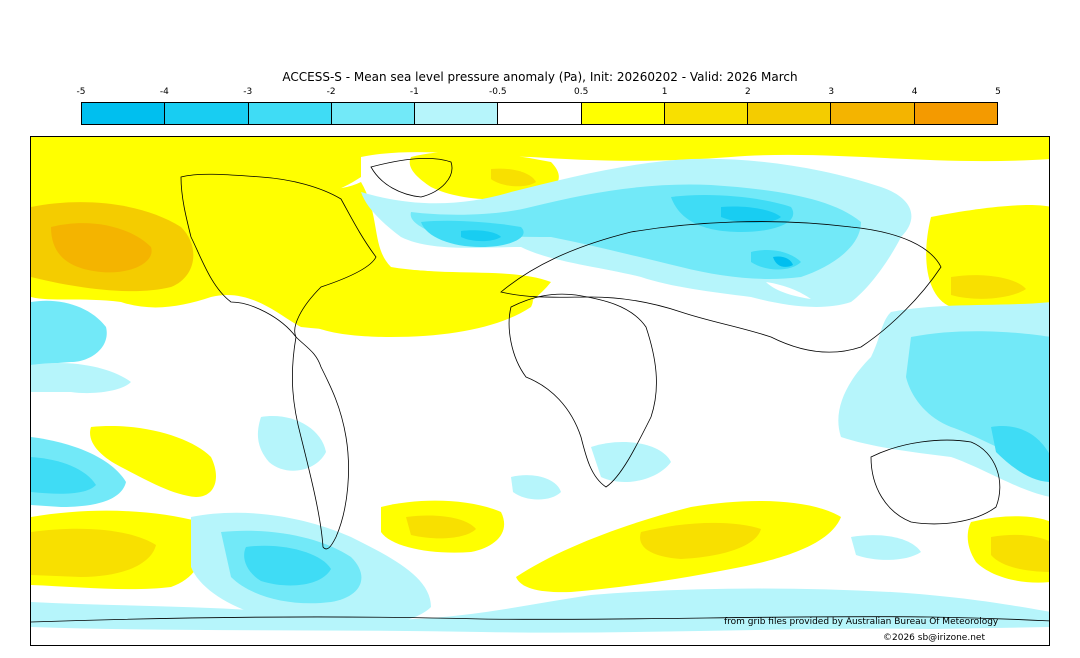  Describe the element at coordinates (331, 92) in the screenshot. I see `tick-label: -2` at that location.